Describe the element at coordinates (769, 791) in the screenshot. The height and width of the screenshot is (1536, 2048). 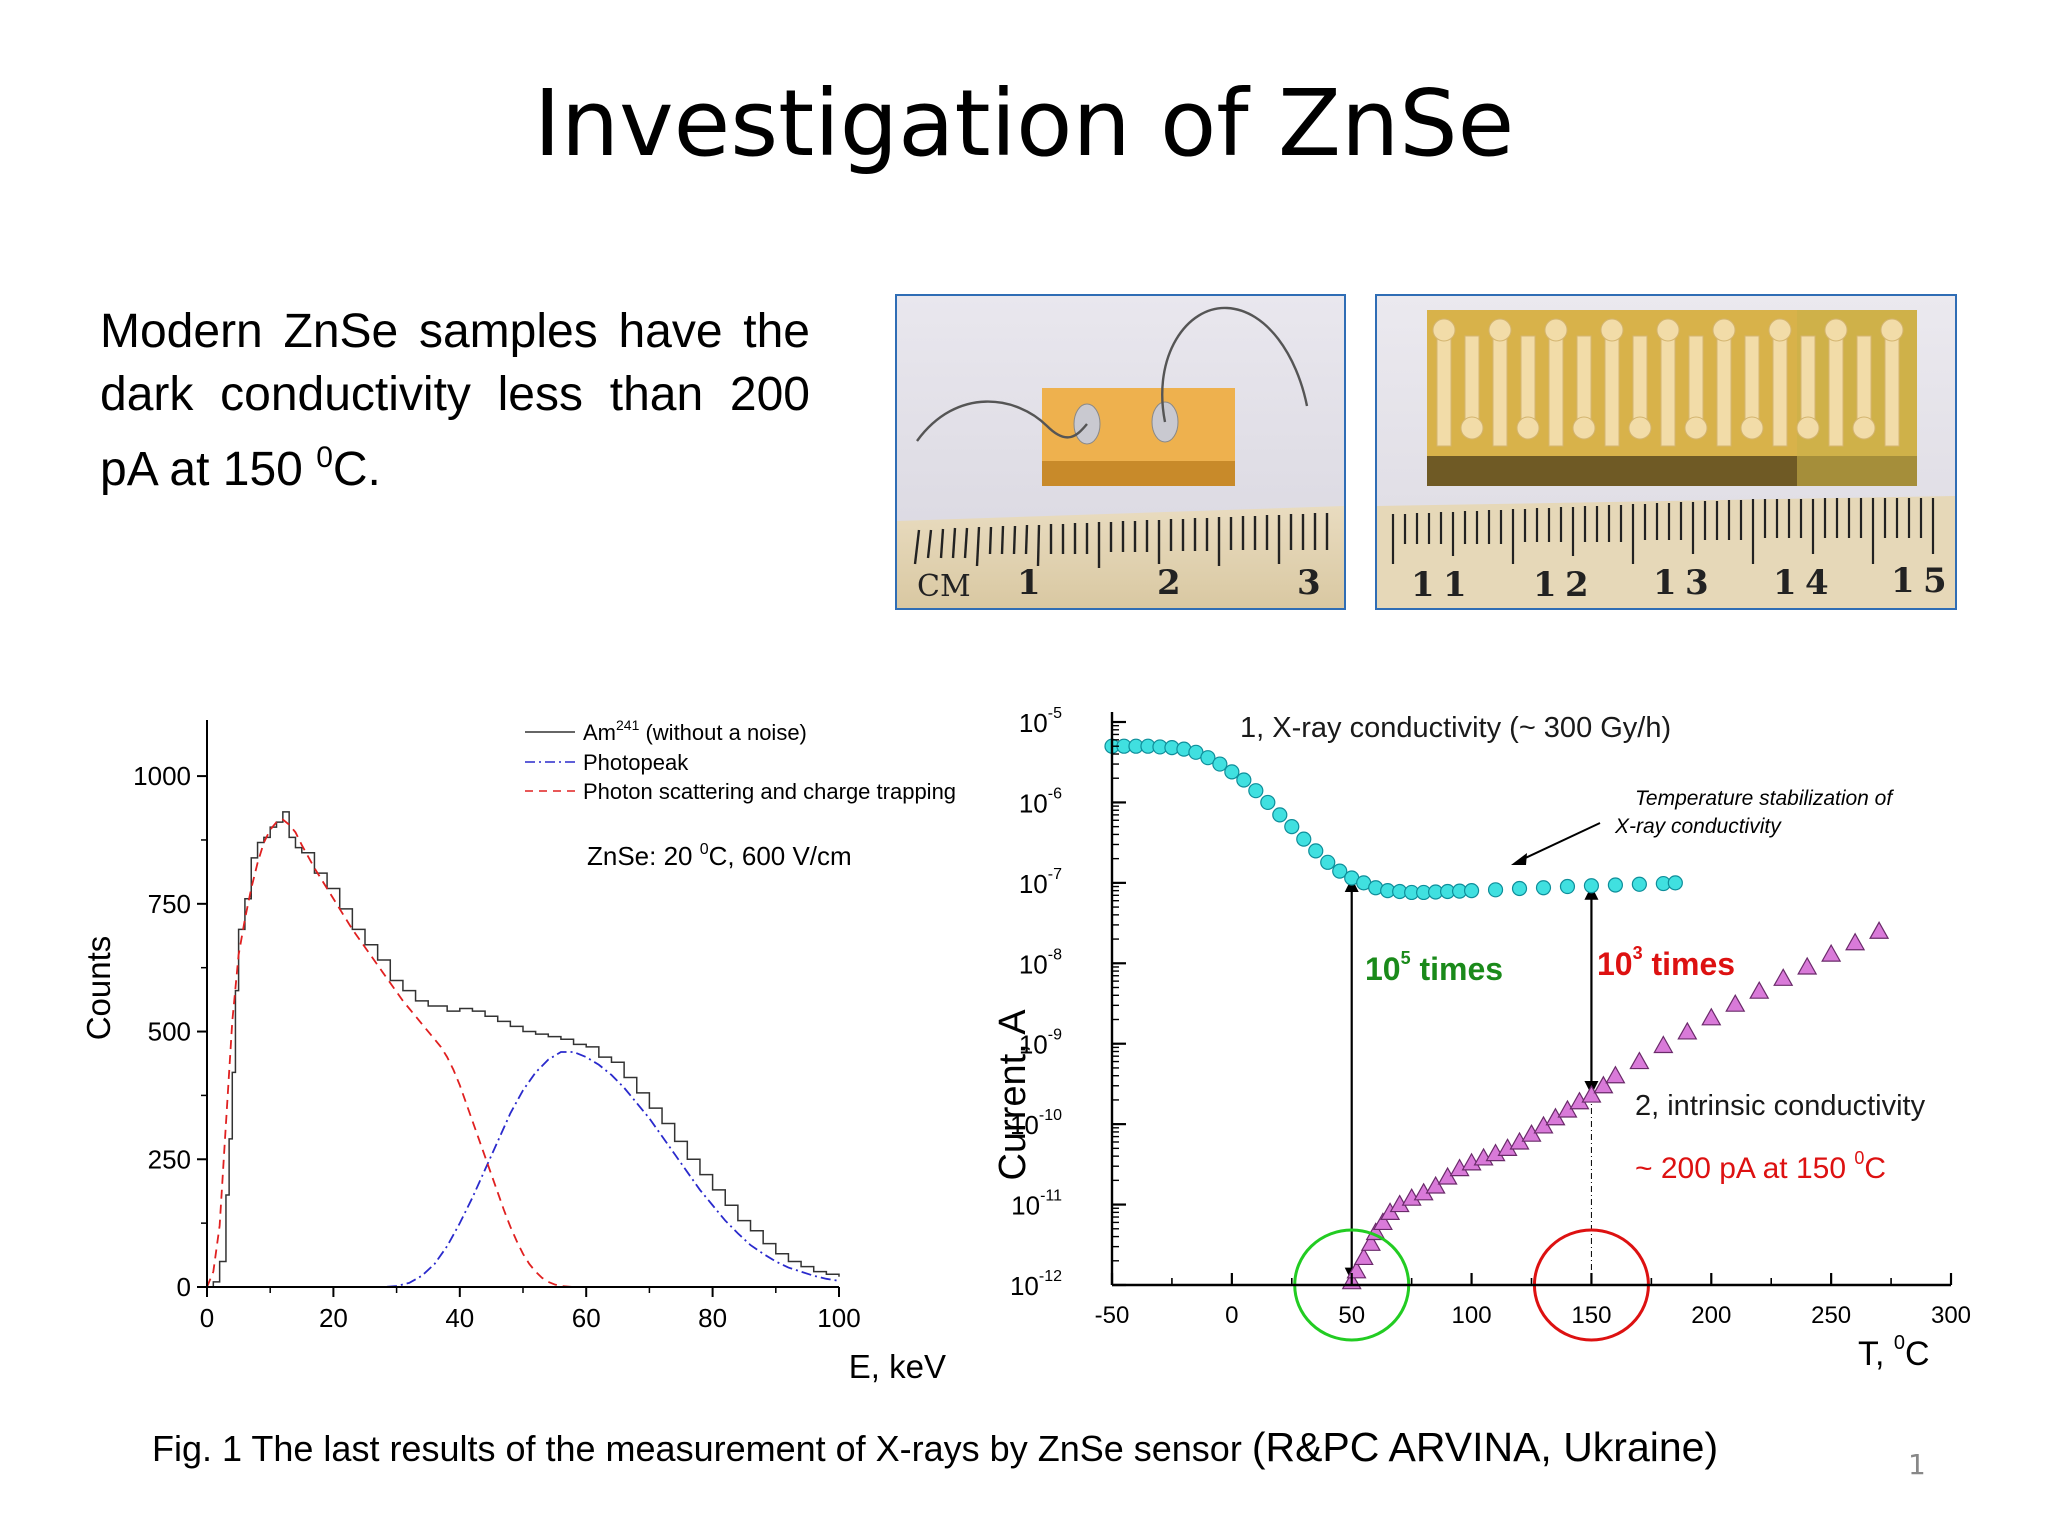
I see `legend-entry-scattering: Photon scattering and charge trapping` at that location.